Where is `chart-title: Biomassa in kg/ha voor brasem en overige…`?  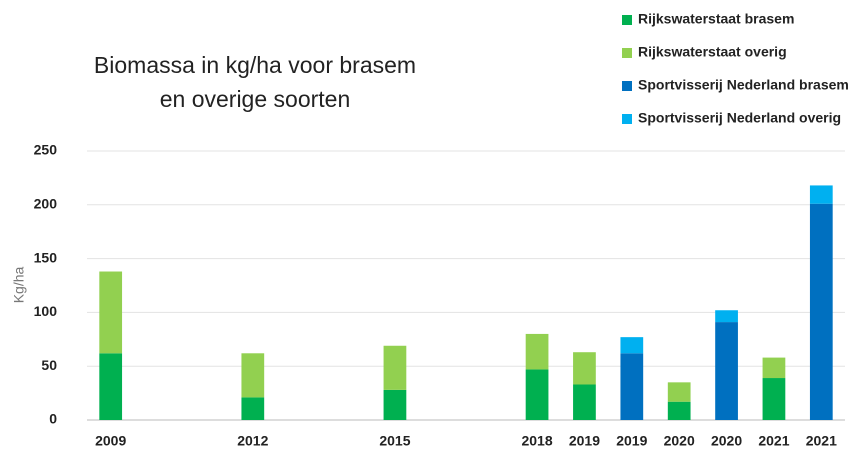
chart-title: Biomassa in kg/ha voor brasem en overige… is located at coordinates (255, 82).